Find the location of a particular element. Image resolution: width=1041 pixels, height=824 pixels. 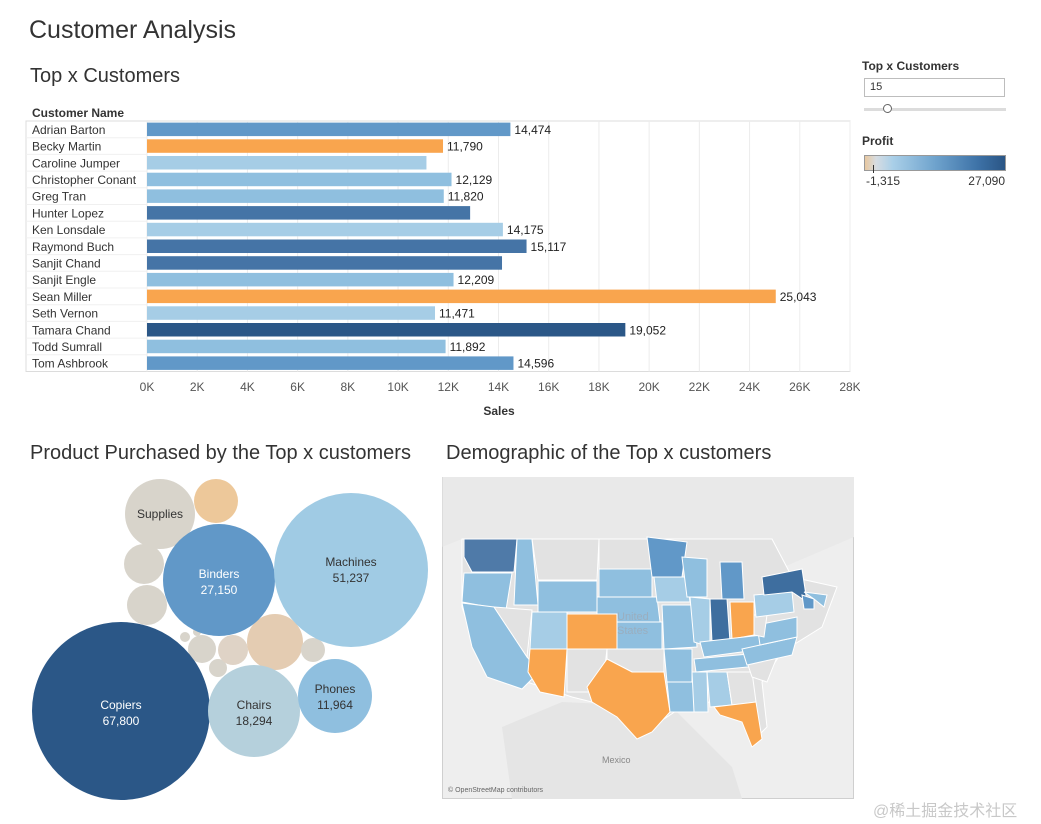

x-tick-label: 14K is located at coordinates (498, 387).